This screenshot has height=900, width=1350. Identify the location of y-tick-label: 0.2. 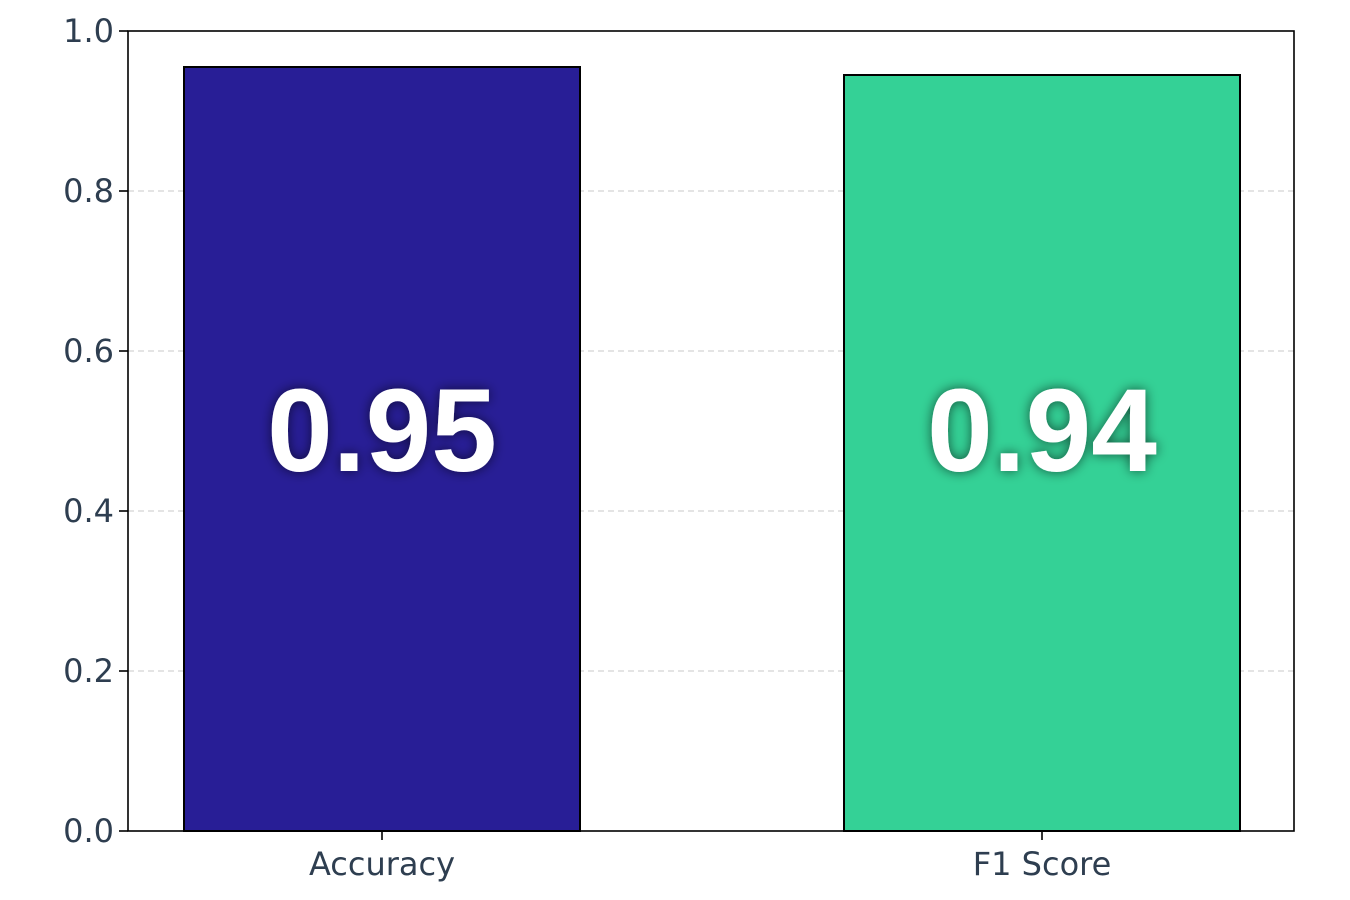
(88, 671).